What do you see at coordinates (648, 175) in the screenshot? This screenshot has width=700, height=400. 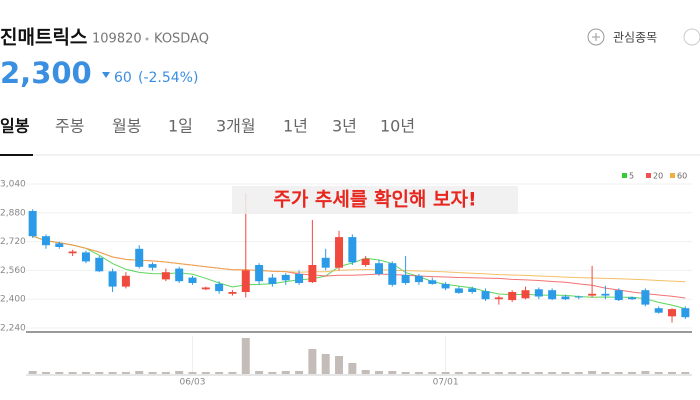 I see `legend-swatch` at bounding box center [648, 175].